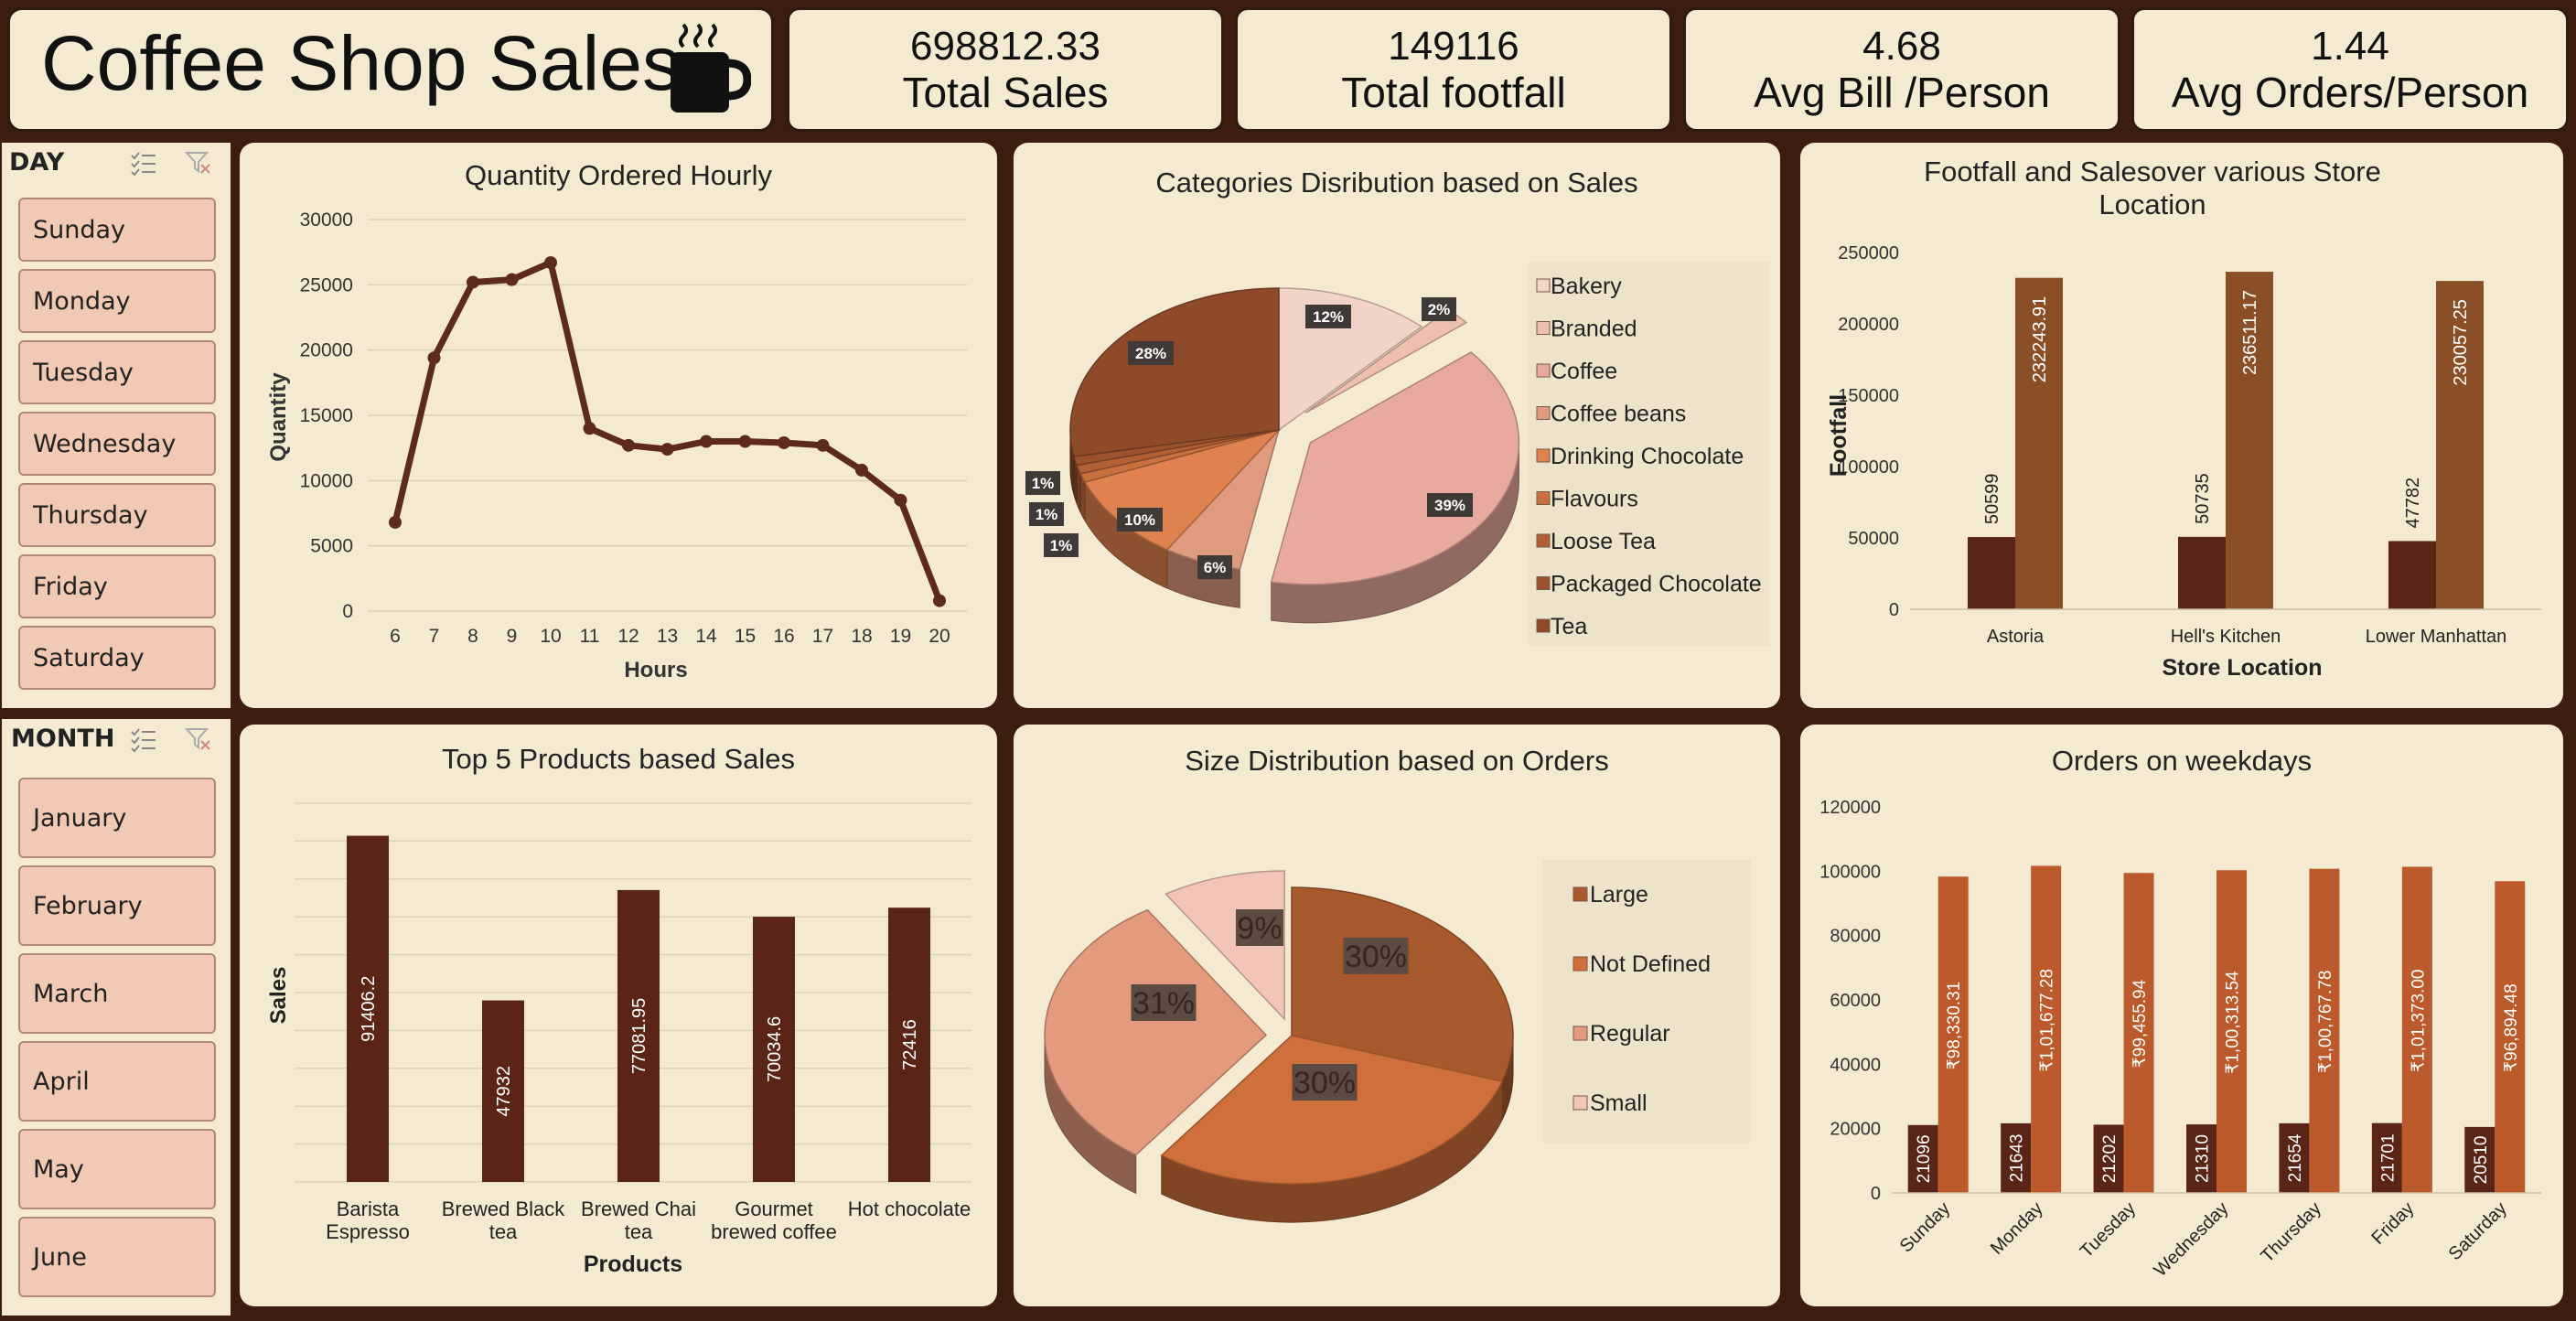  I want to click on day-slicer-item-sunday: Sunday, so click(117, 230).